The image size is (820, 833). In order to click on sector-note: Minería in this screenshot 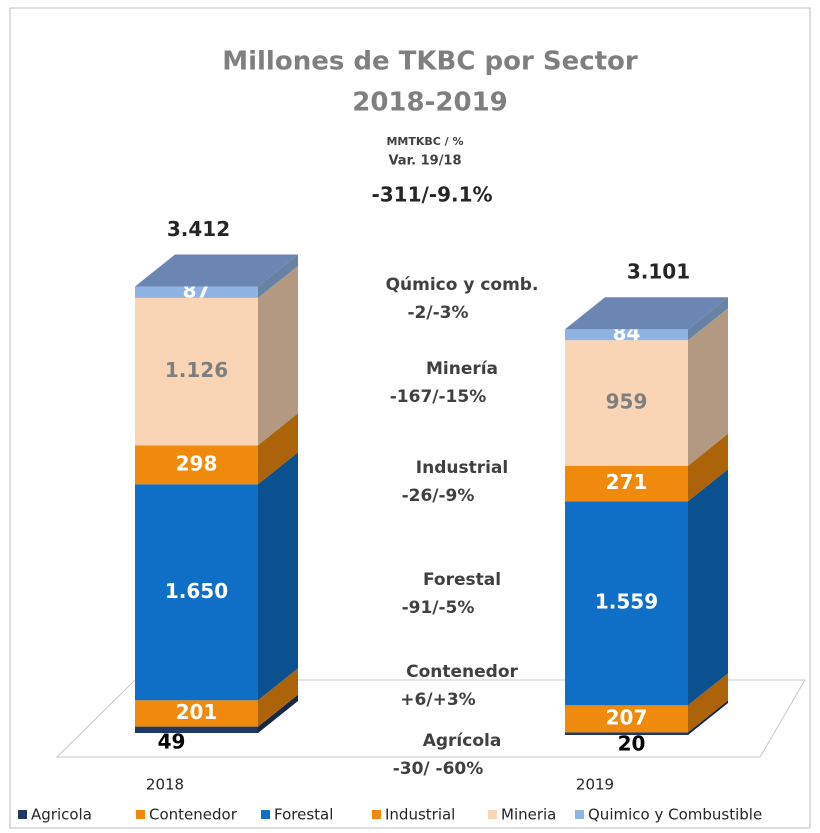, I will do `click(462, 369)`.